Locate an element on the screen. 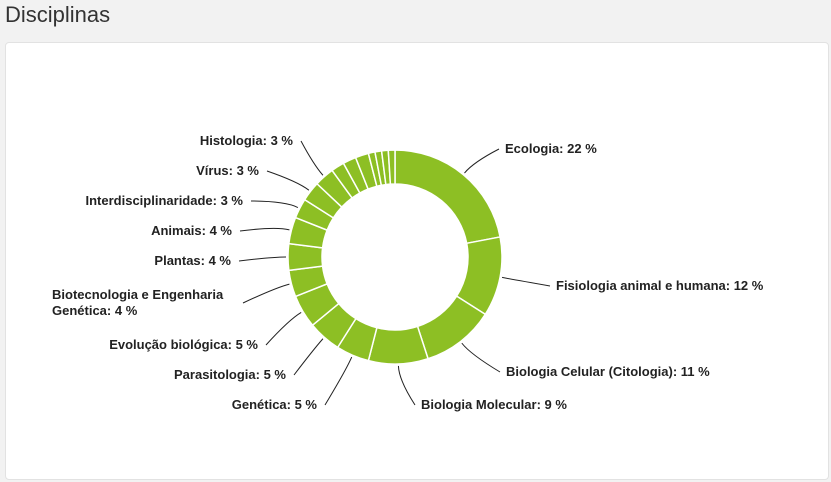 The height and width of the screenshot is (482, 831). data-label: Genética: 5 % is located at coordinates (274, 404).